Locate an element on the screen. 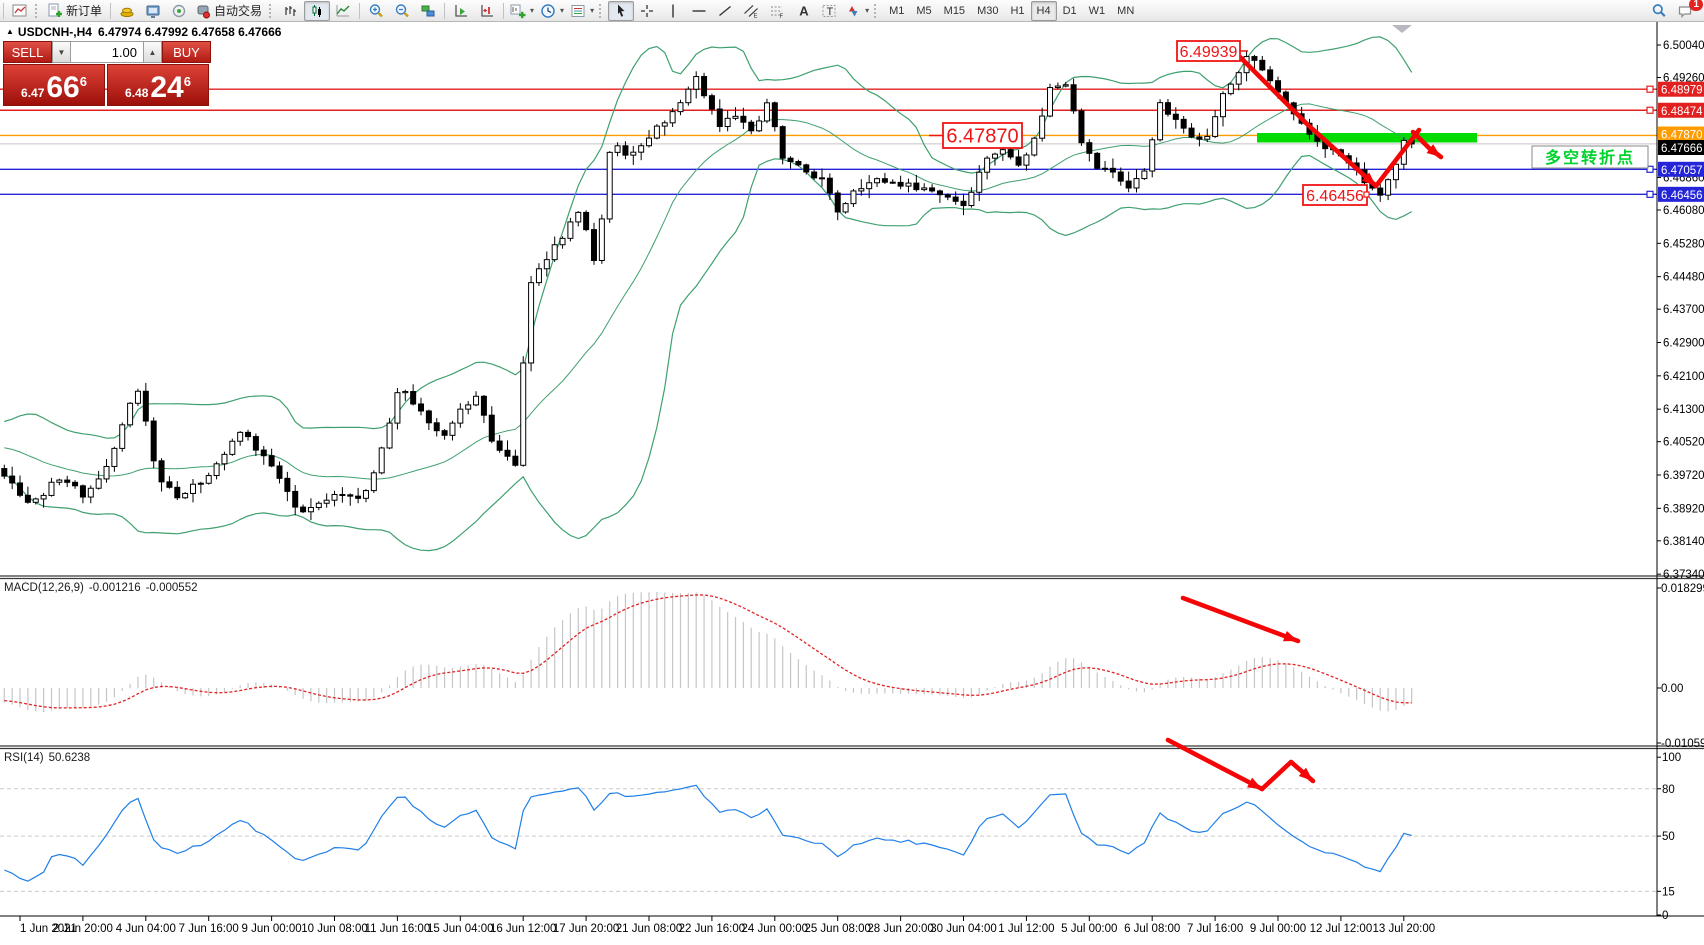 This screenshot has height=945, width=1704. vertical-line-button is located at coordinates (673, 11).